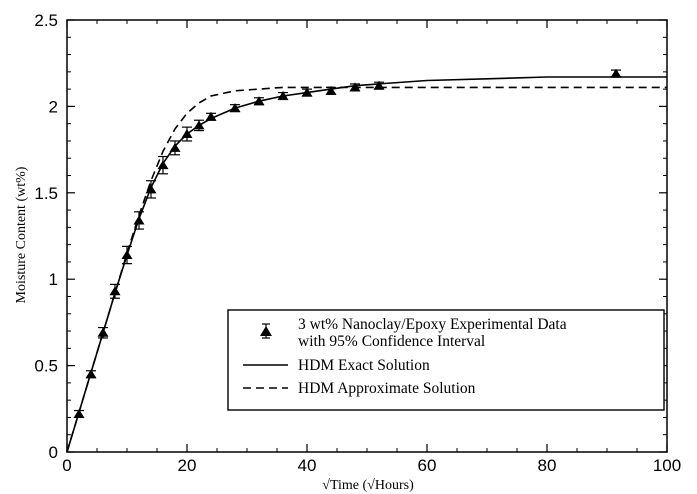  Describe the element at coordinates (432, 324) in the screenshot. I see `legend-label-data-line1: 3 wt% Nanoclay/Epoxy Experimental Data` at that location.